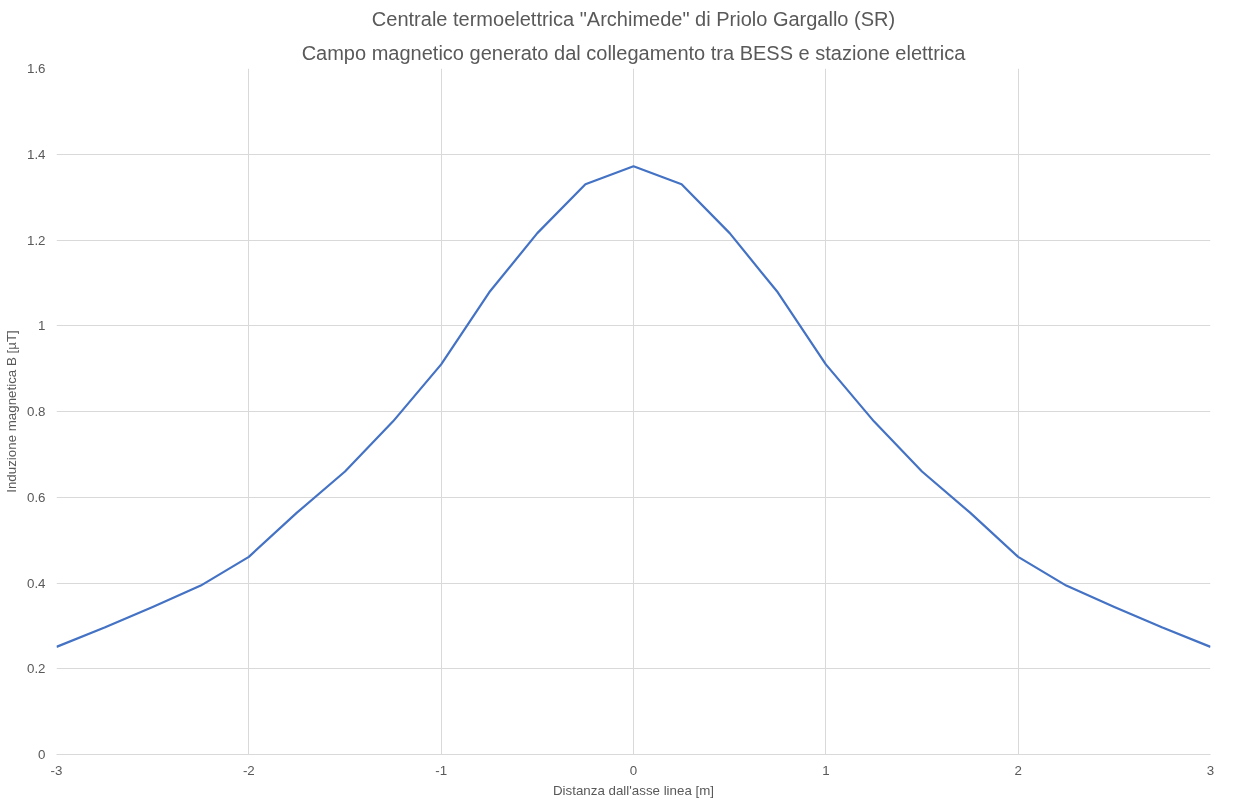 This screenshot has height=805, width=1236. What do you see at coordinates (11, 411) in the screenshot?
I see `y-axis-title: Induzione magnetica B [µT]` at bounding box center [11, 411].